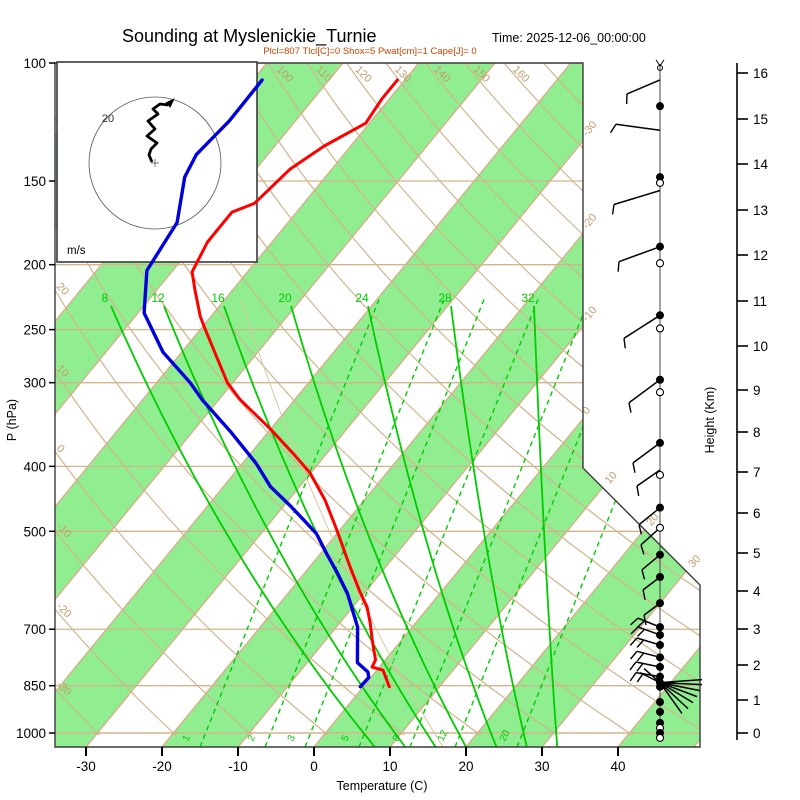  I want to click on svg-text: 850, so click(34, 686).